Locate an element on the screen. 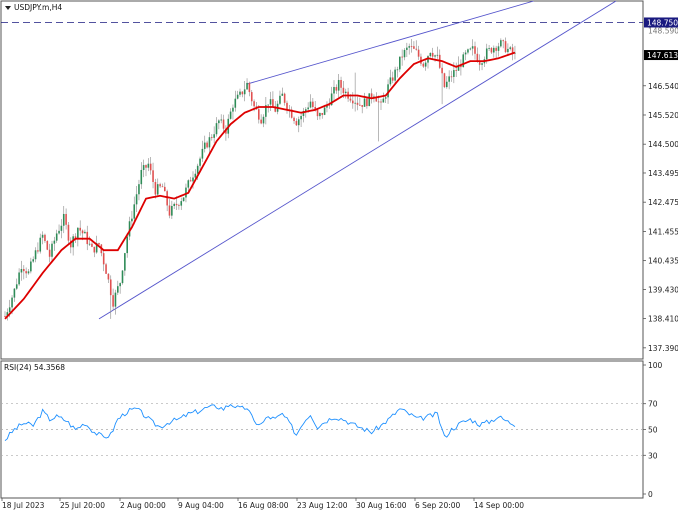 The width and height of the screenshot is (678, 512). rsi-tick-label: 0 is located at coordinates (650, 494).